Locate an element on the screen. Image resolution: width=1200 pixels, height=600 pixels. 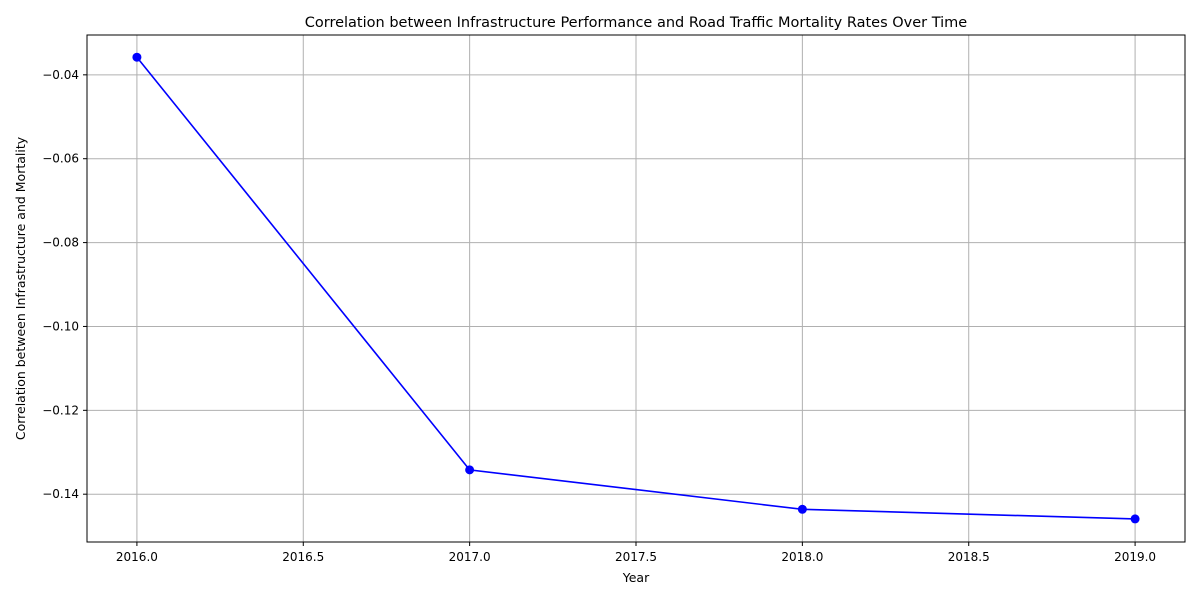
y-tick-label: −0.06 is located at coordinates (60, 159).